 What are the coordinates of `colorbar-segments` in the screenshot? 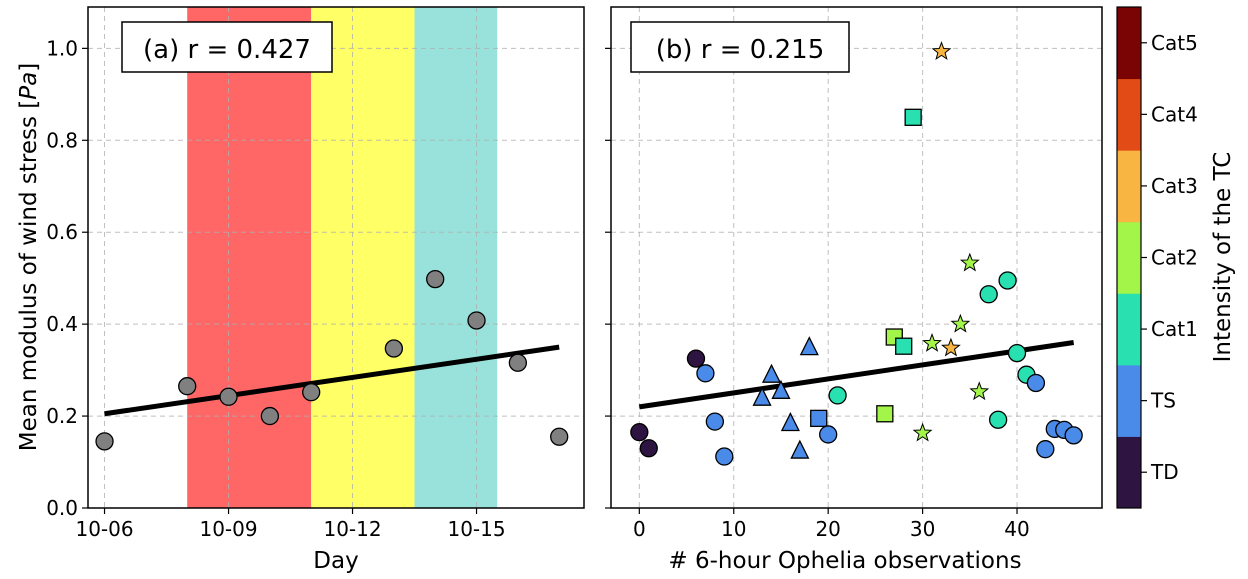 It's located at (1129, 258).